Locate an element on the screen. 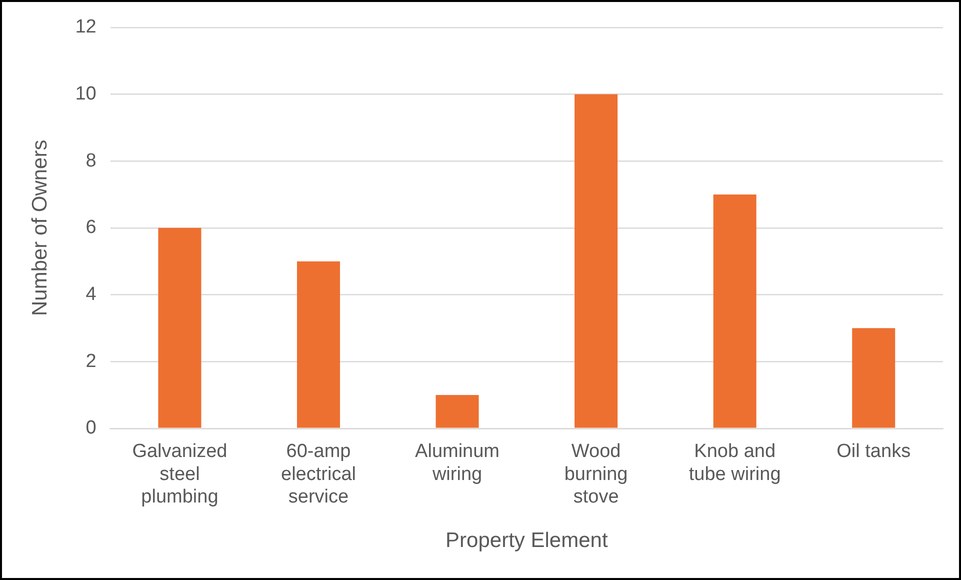  y-axis-title: Number of Owners is located at coordinates (40, 228).